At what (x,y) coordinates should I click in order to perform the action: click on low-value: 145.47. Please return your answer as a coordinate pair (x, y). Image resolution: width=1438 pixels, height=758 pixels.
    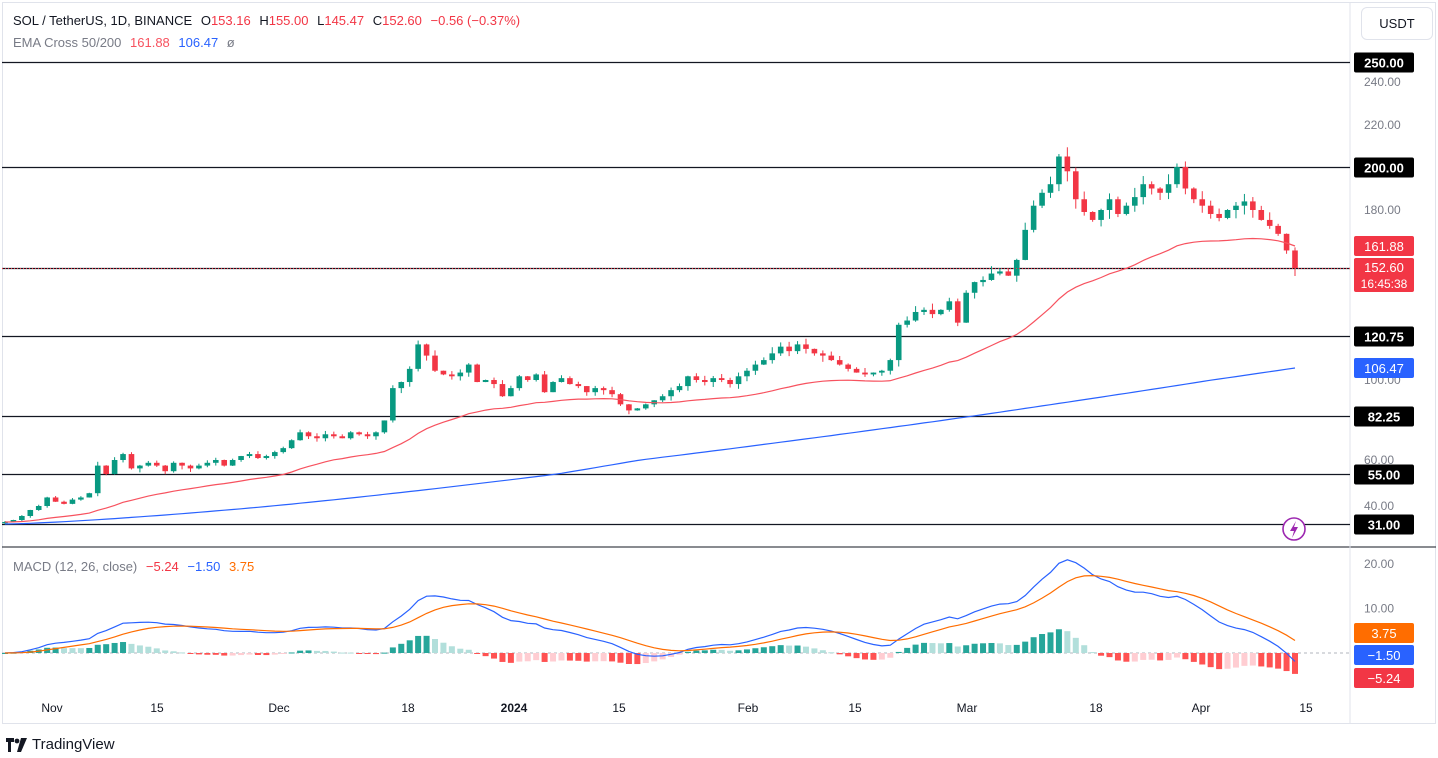
    Looking at the image, I should click on (344, 20).